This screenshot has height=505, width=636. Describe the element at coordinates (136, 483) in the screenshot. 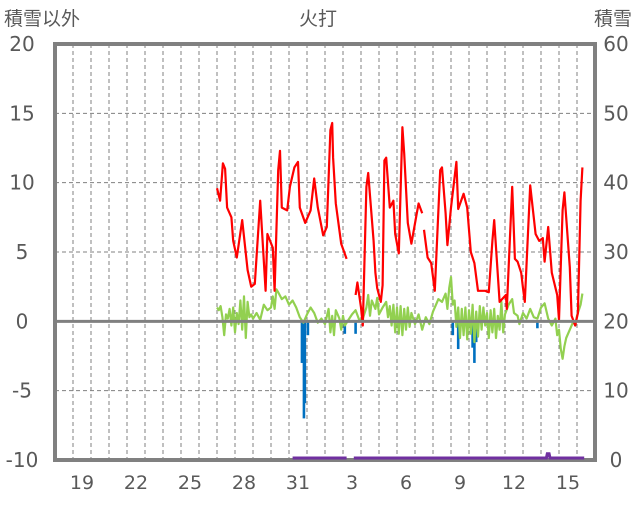

I see `x-tick-label: 22` at that location.